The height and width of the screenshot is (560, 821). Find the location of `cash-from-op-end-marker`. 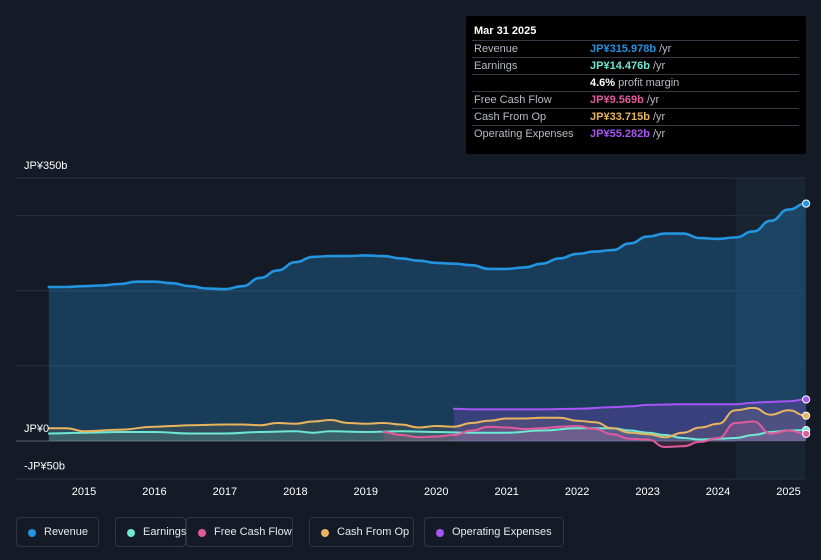

cash-from-op-end-marker is located at coordinates (806, 415).